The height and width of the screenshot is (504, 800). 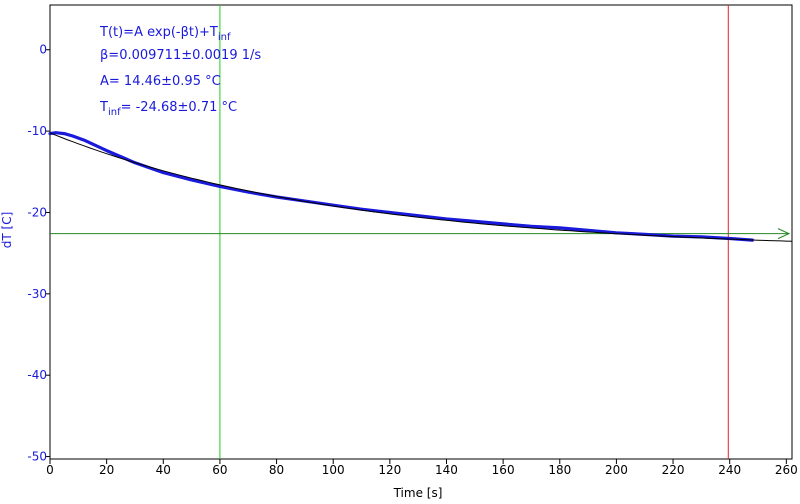 What do you see at coordinates (7, 230) in the screenshot?
I see `y-axis-label: dT [C]` at bounding box center [7, 230].